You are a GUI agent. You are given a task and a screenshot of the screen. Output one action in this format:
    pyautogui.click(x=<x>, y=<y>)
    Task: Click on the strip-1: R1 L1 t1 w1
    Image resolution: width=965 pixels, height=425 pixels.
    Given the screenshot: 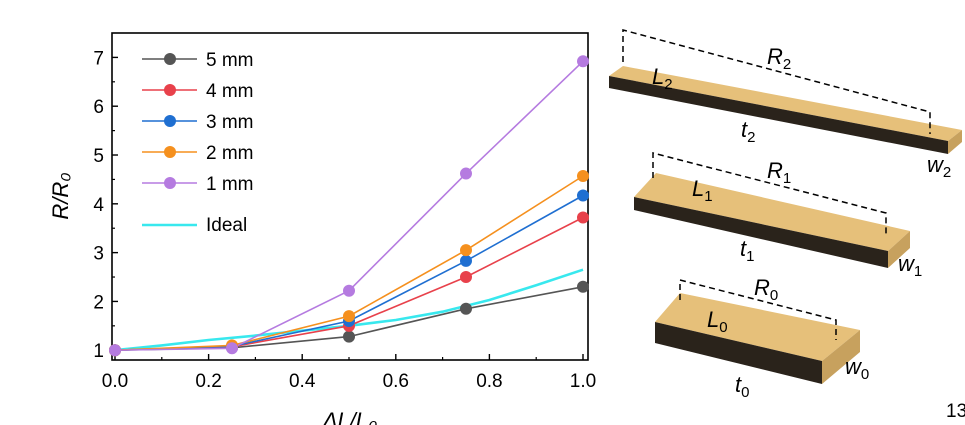 What is the action you would take?
    pyautogui.click(x=778, y=216)
    